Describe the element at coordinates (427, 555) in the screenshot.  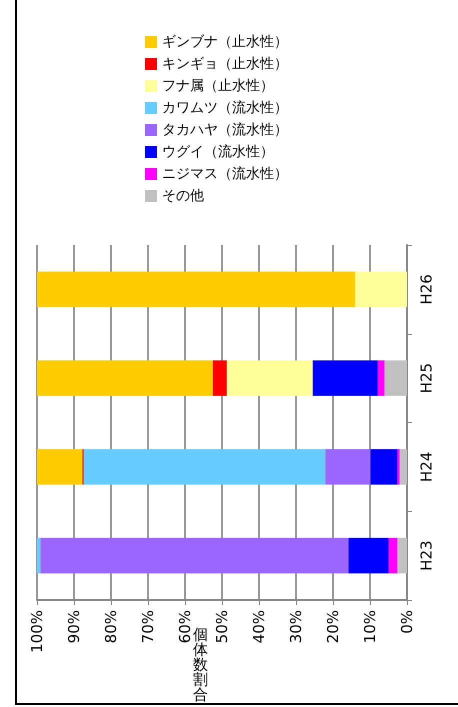
I see `y-tick-label: H23` at that location.